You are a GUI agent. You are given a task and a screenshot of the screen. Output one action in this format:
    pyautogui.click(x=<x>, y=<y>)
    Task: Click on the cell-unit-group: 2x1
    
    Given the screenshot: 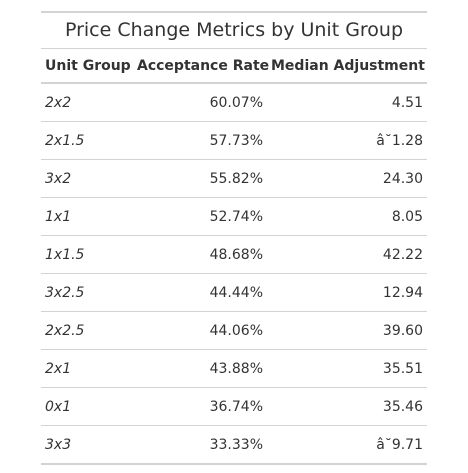 What is the action you would take?
    pyautogui.click(x=87, y=368)
    